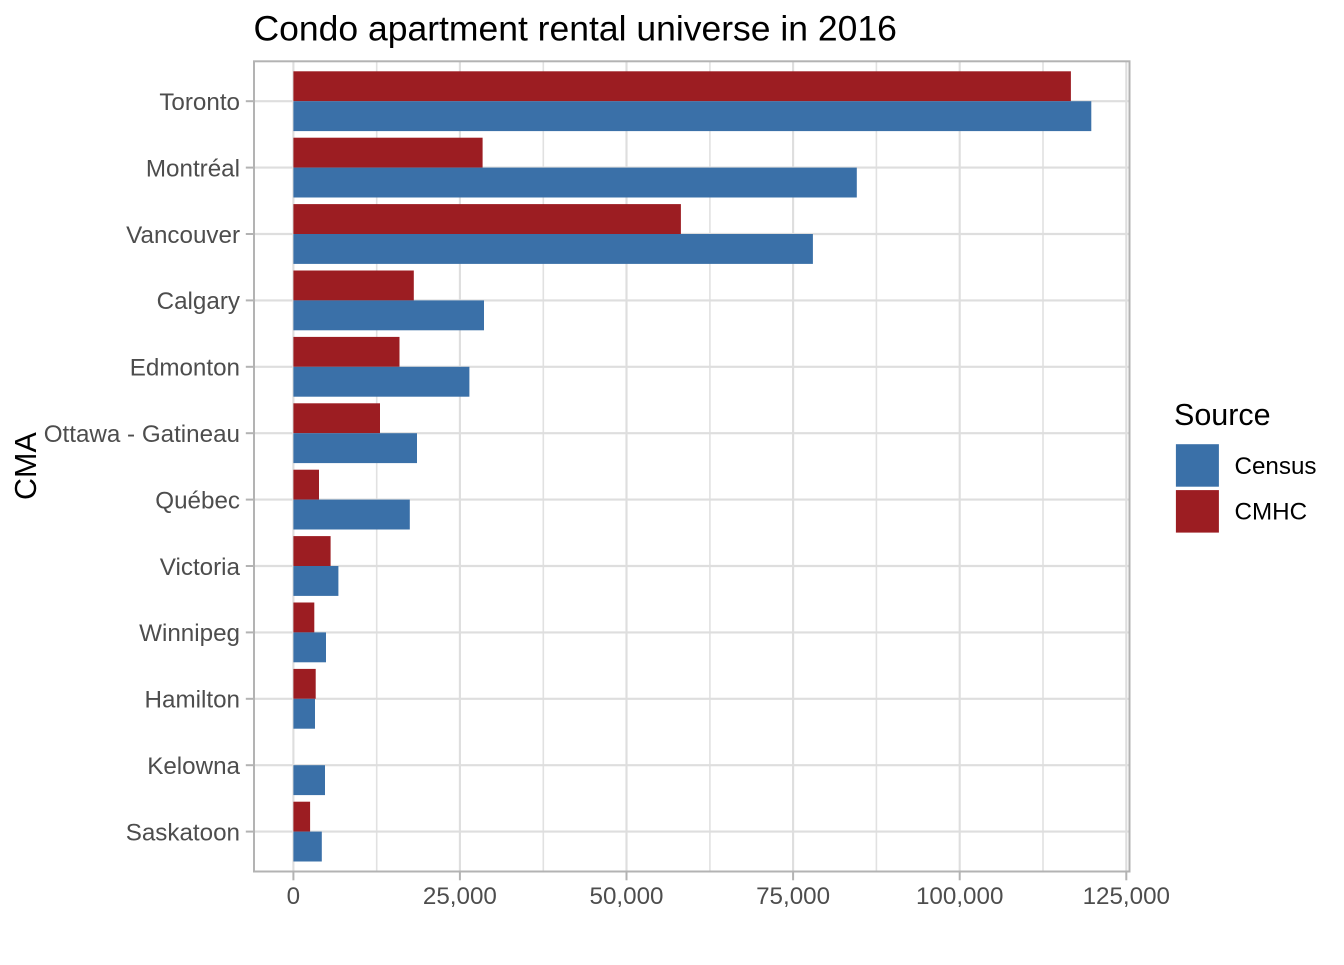 Image resolution: width=1344 pixels, height=965 pixels. Describe the element at coordinates (1276, 466) in the screenshot. I see `svg-text: Census` at that location.